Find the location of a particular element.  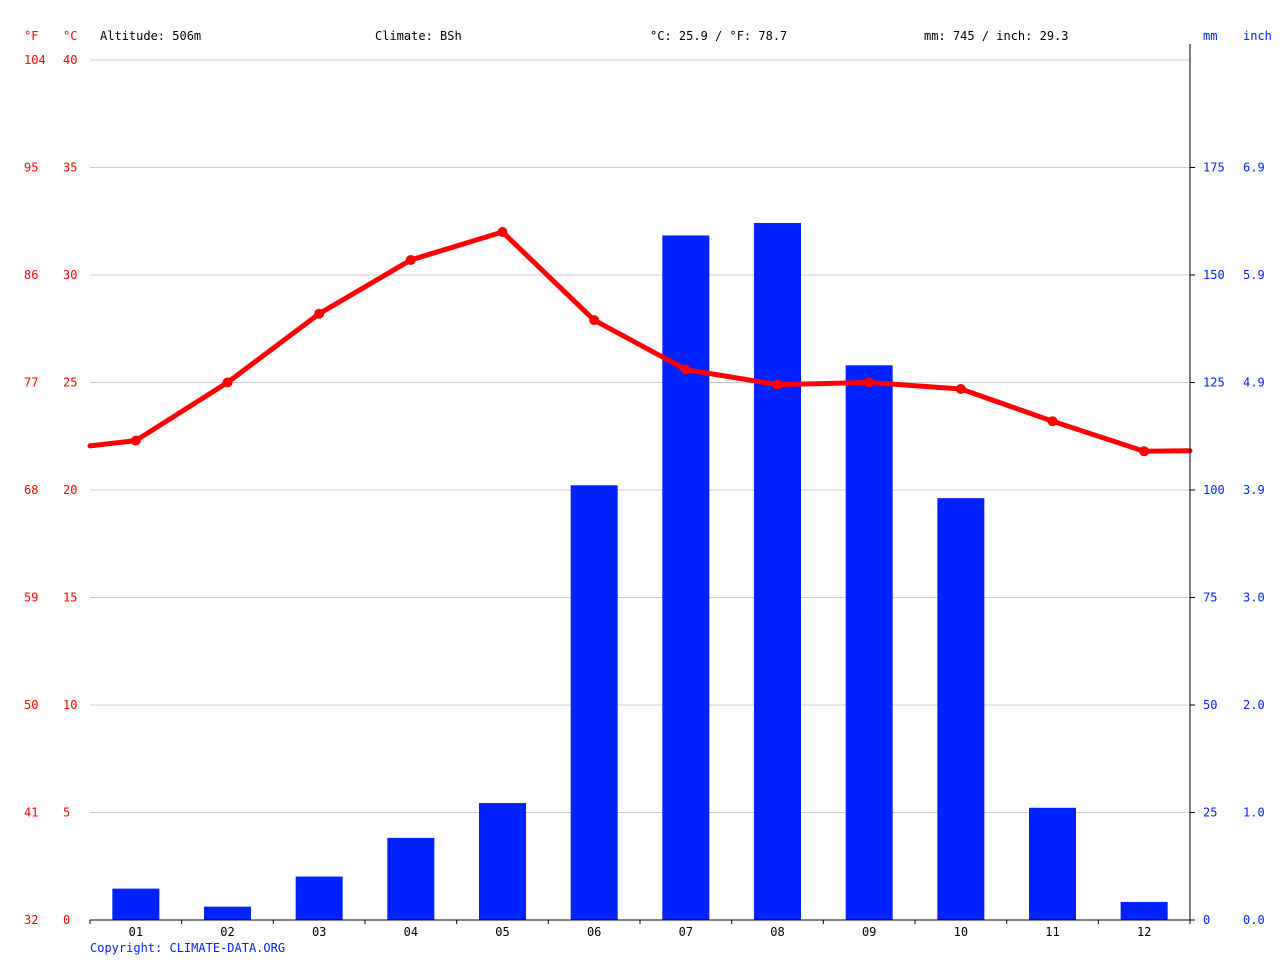

temperature-average-label: °C: 25.9 / °F: 78.7 is located at coordinates (718, 36).